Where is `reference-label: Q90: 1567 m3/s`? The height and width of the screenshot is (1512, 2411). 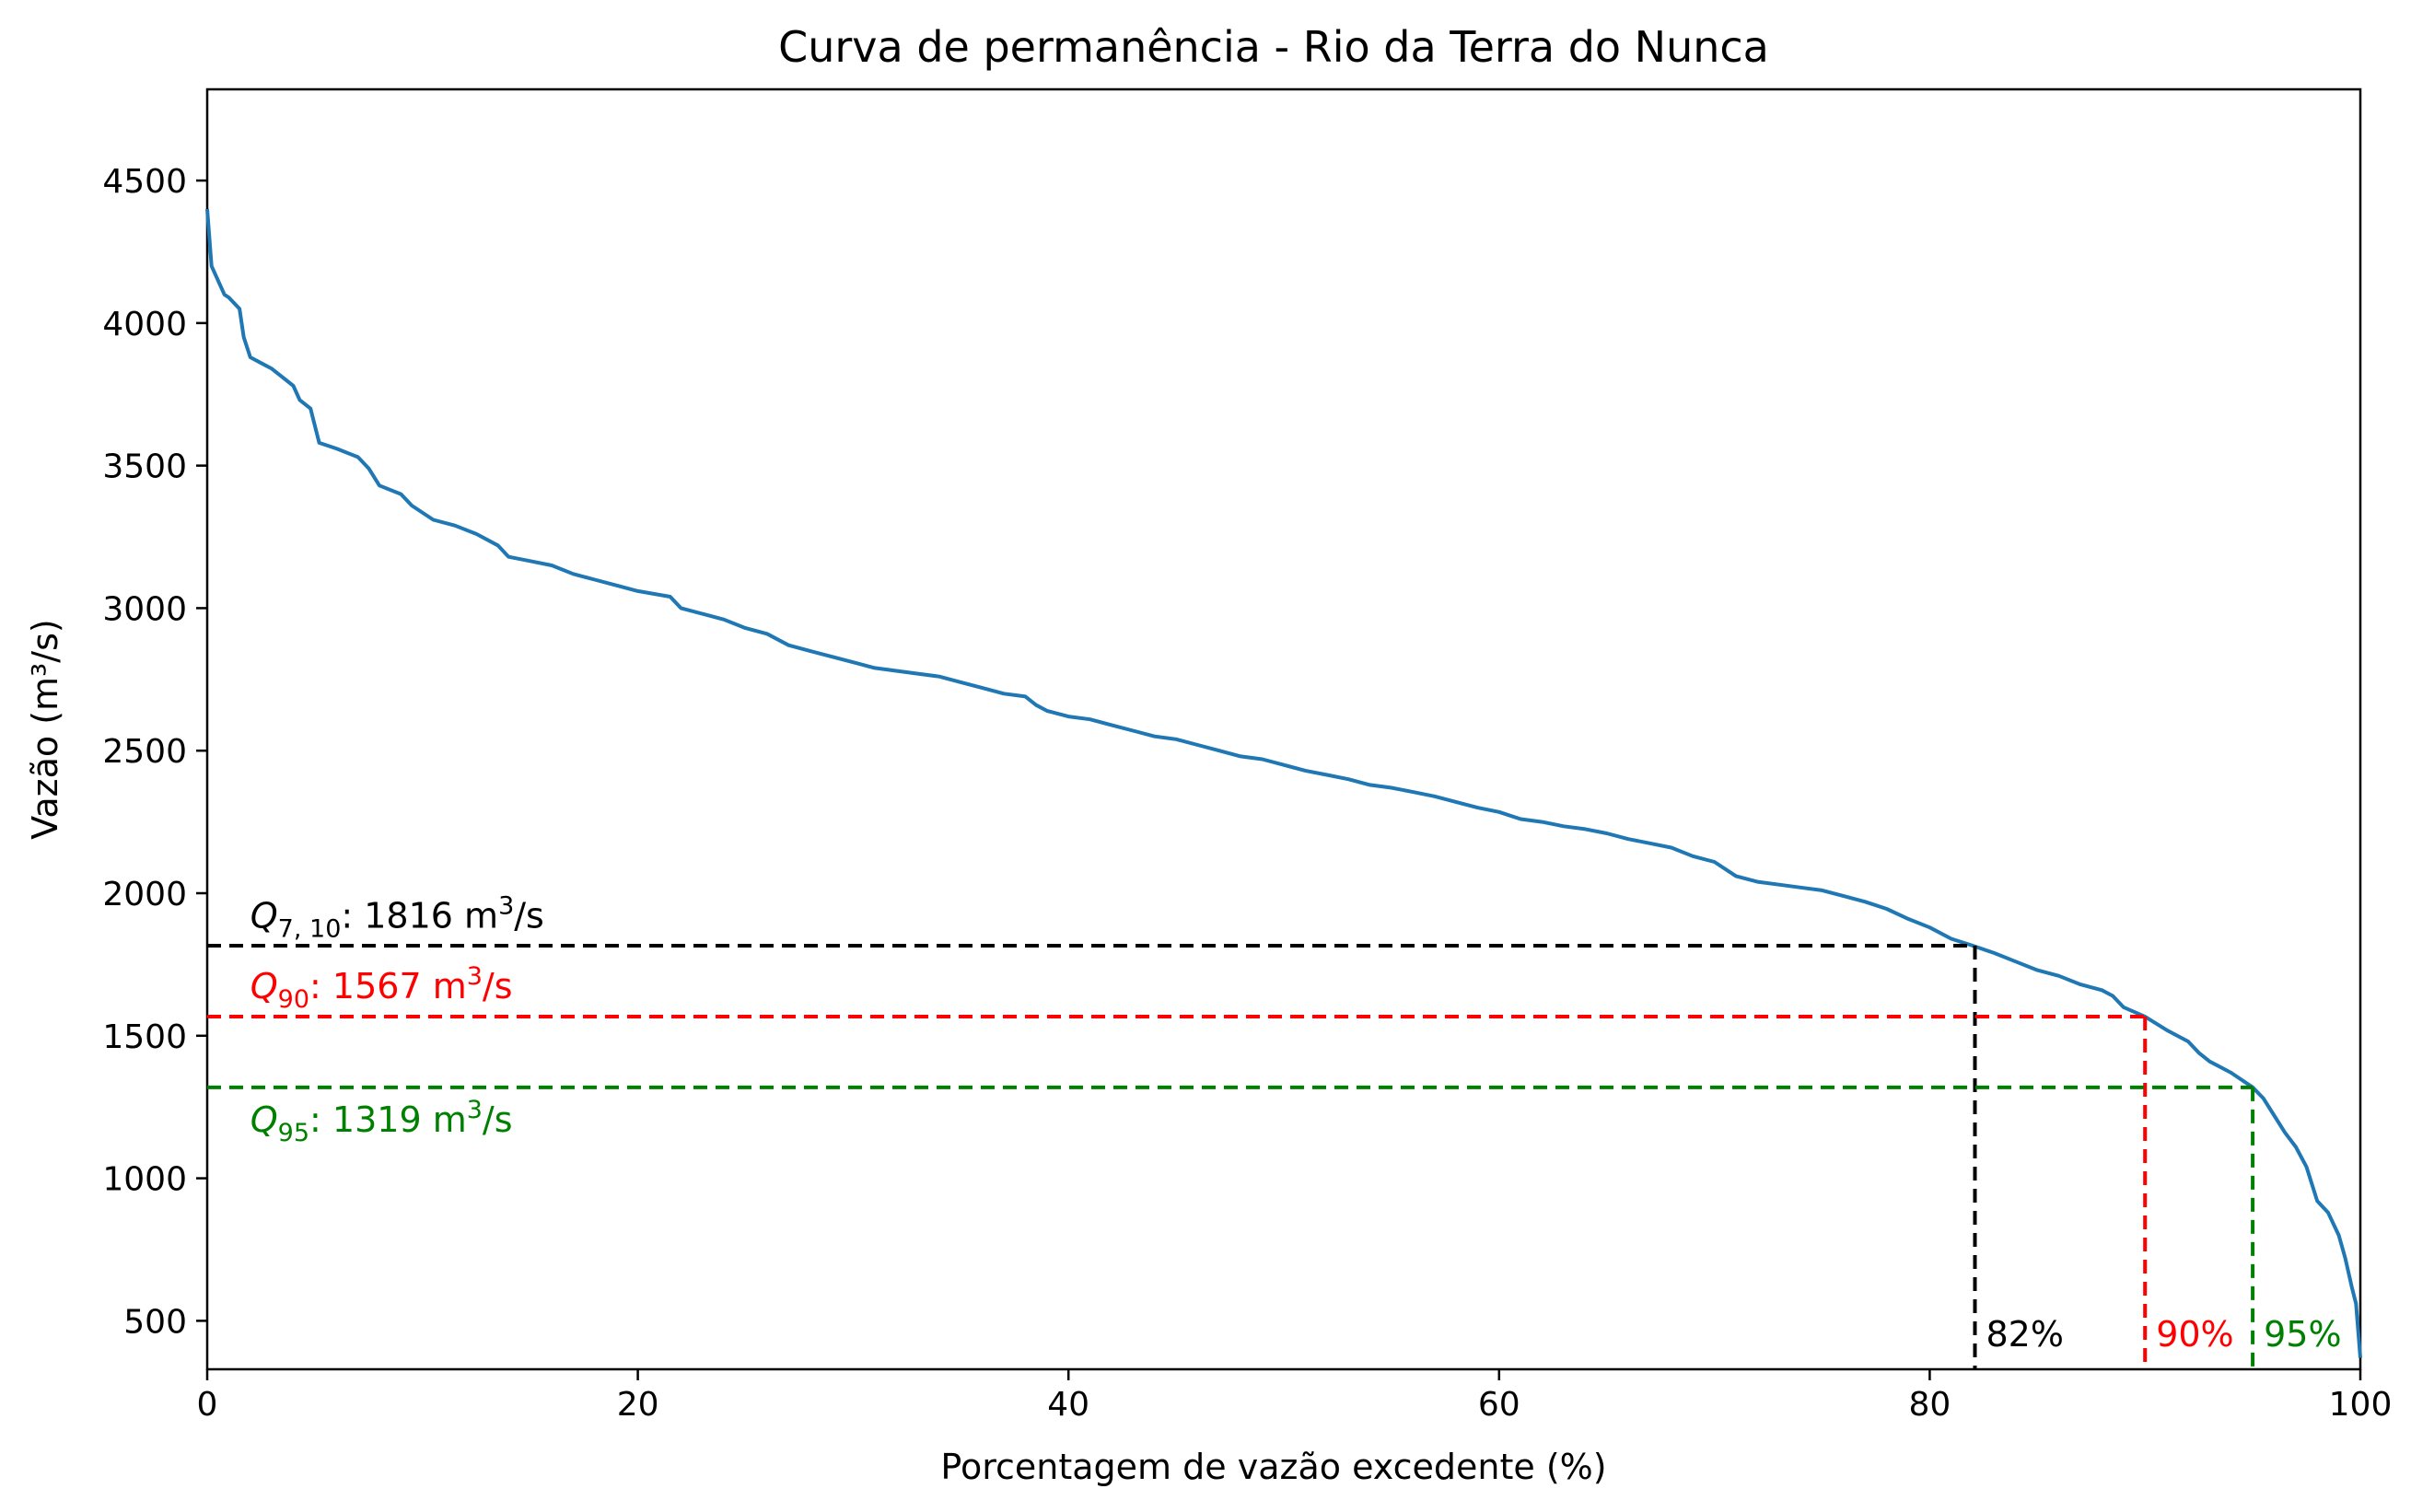
reference-label: Q90: 1567 m3/s is located at coordinates (381, 988).